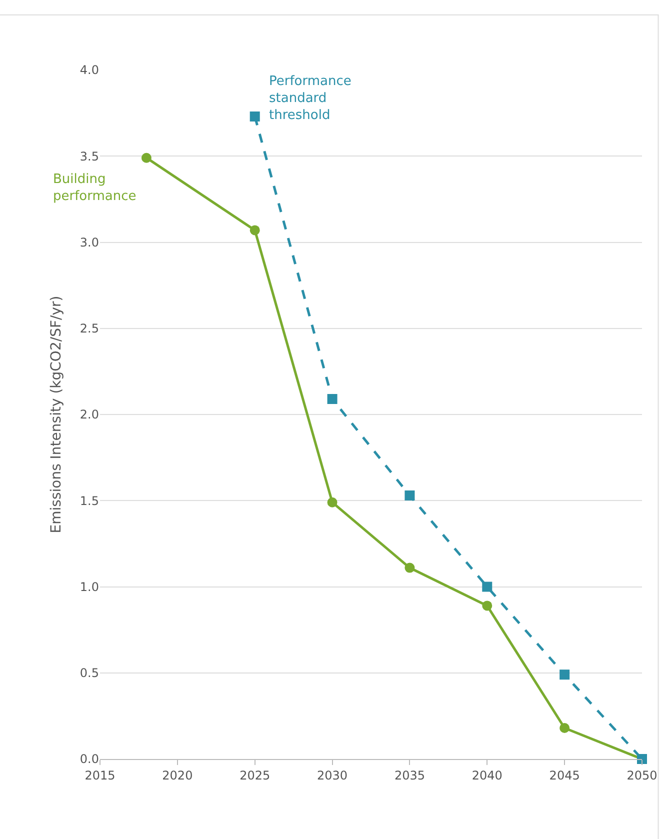 This screenshot has height=839, width=669. Describe the element at coordinates (255, 775) in the screenshot. I see `x-tick-label: 2025` at that location.